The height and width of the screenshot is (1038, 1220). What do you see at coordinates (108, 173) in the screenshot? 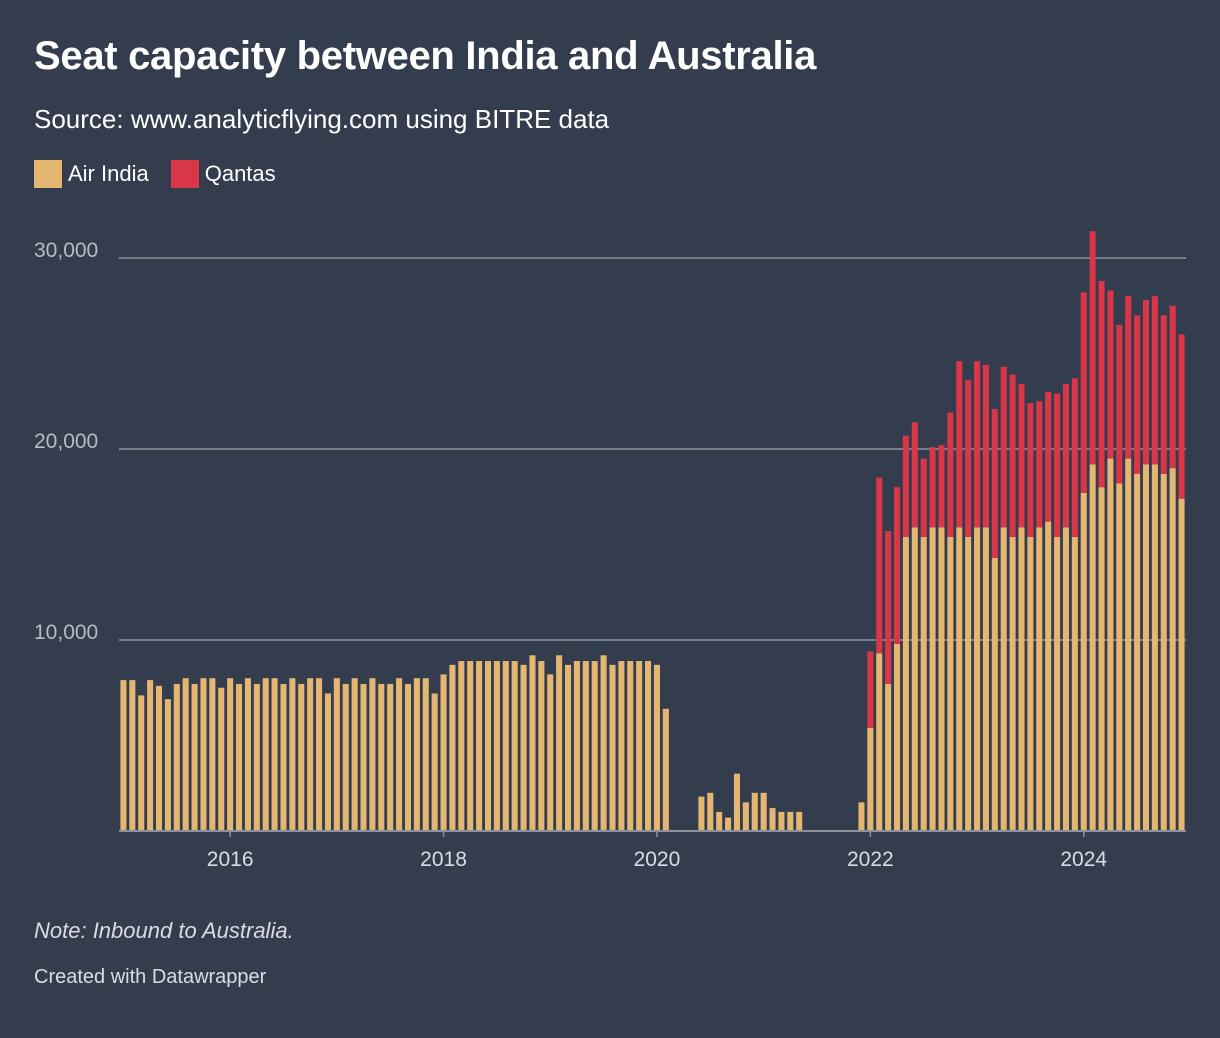
I see `legend-label-air-india: Air India` at bounding box center [108, 173].